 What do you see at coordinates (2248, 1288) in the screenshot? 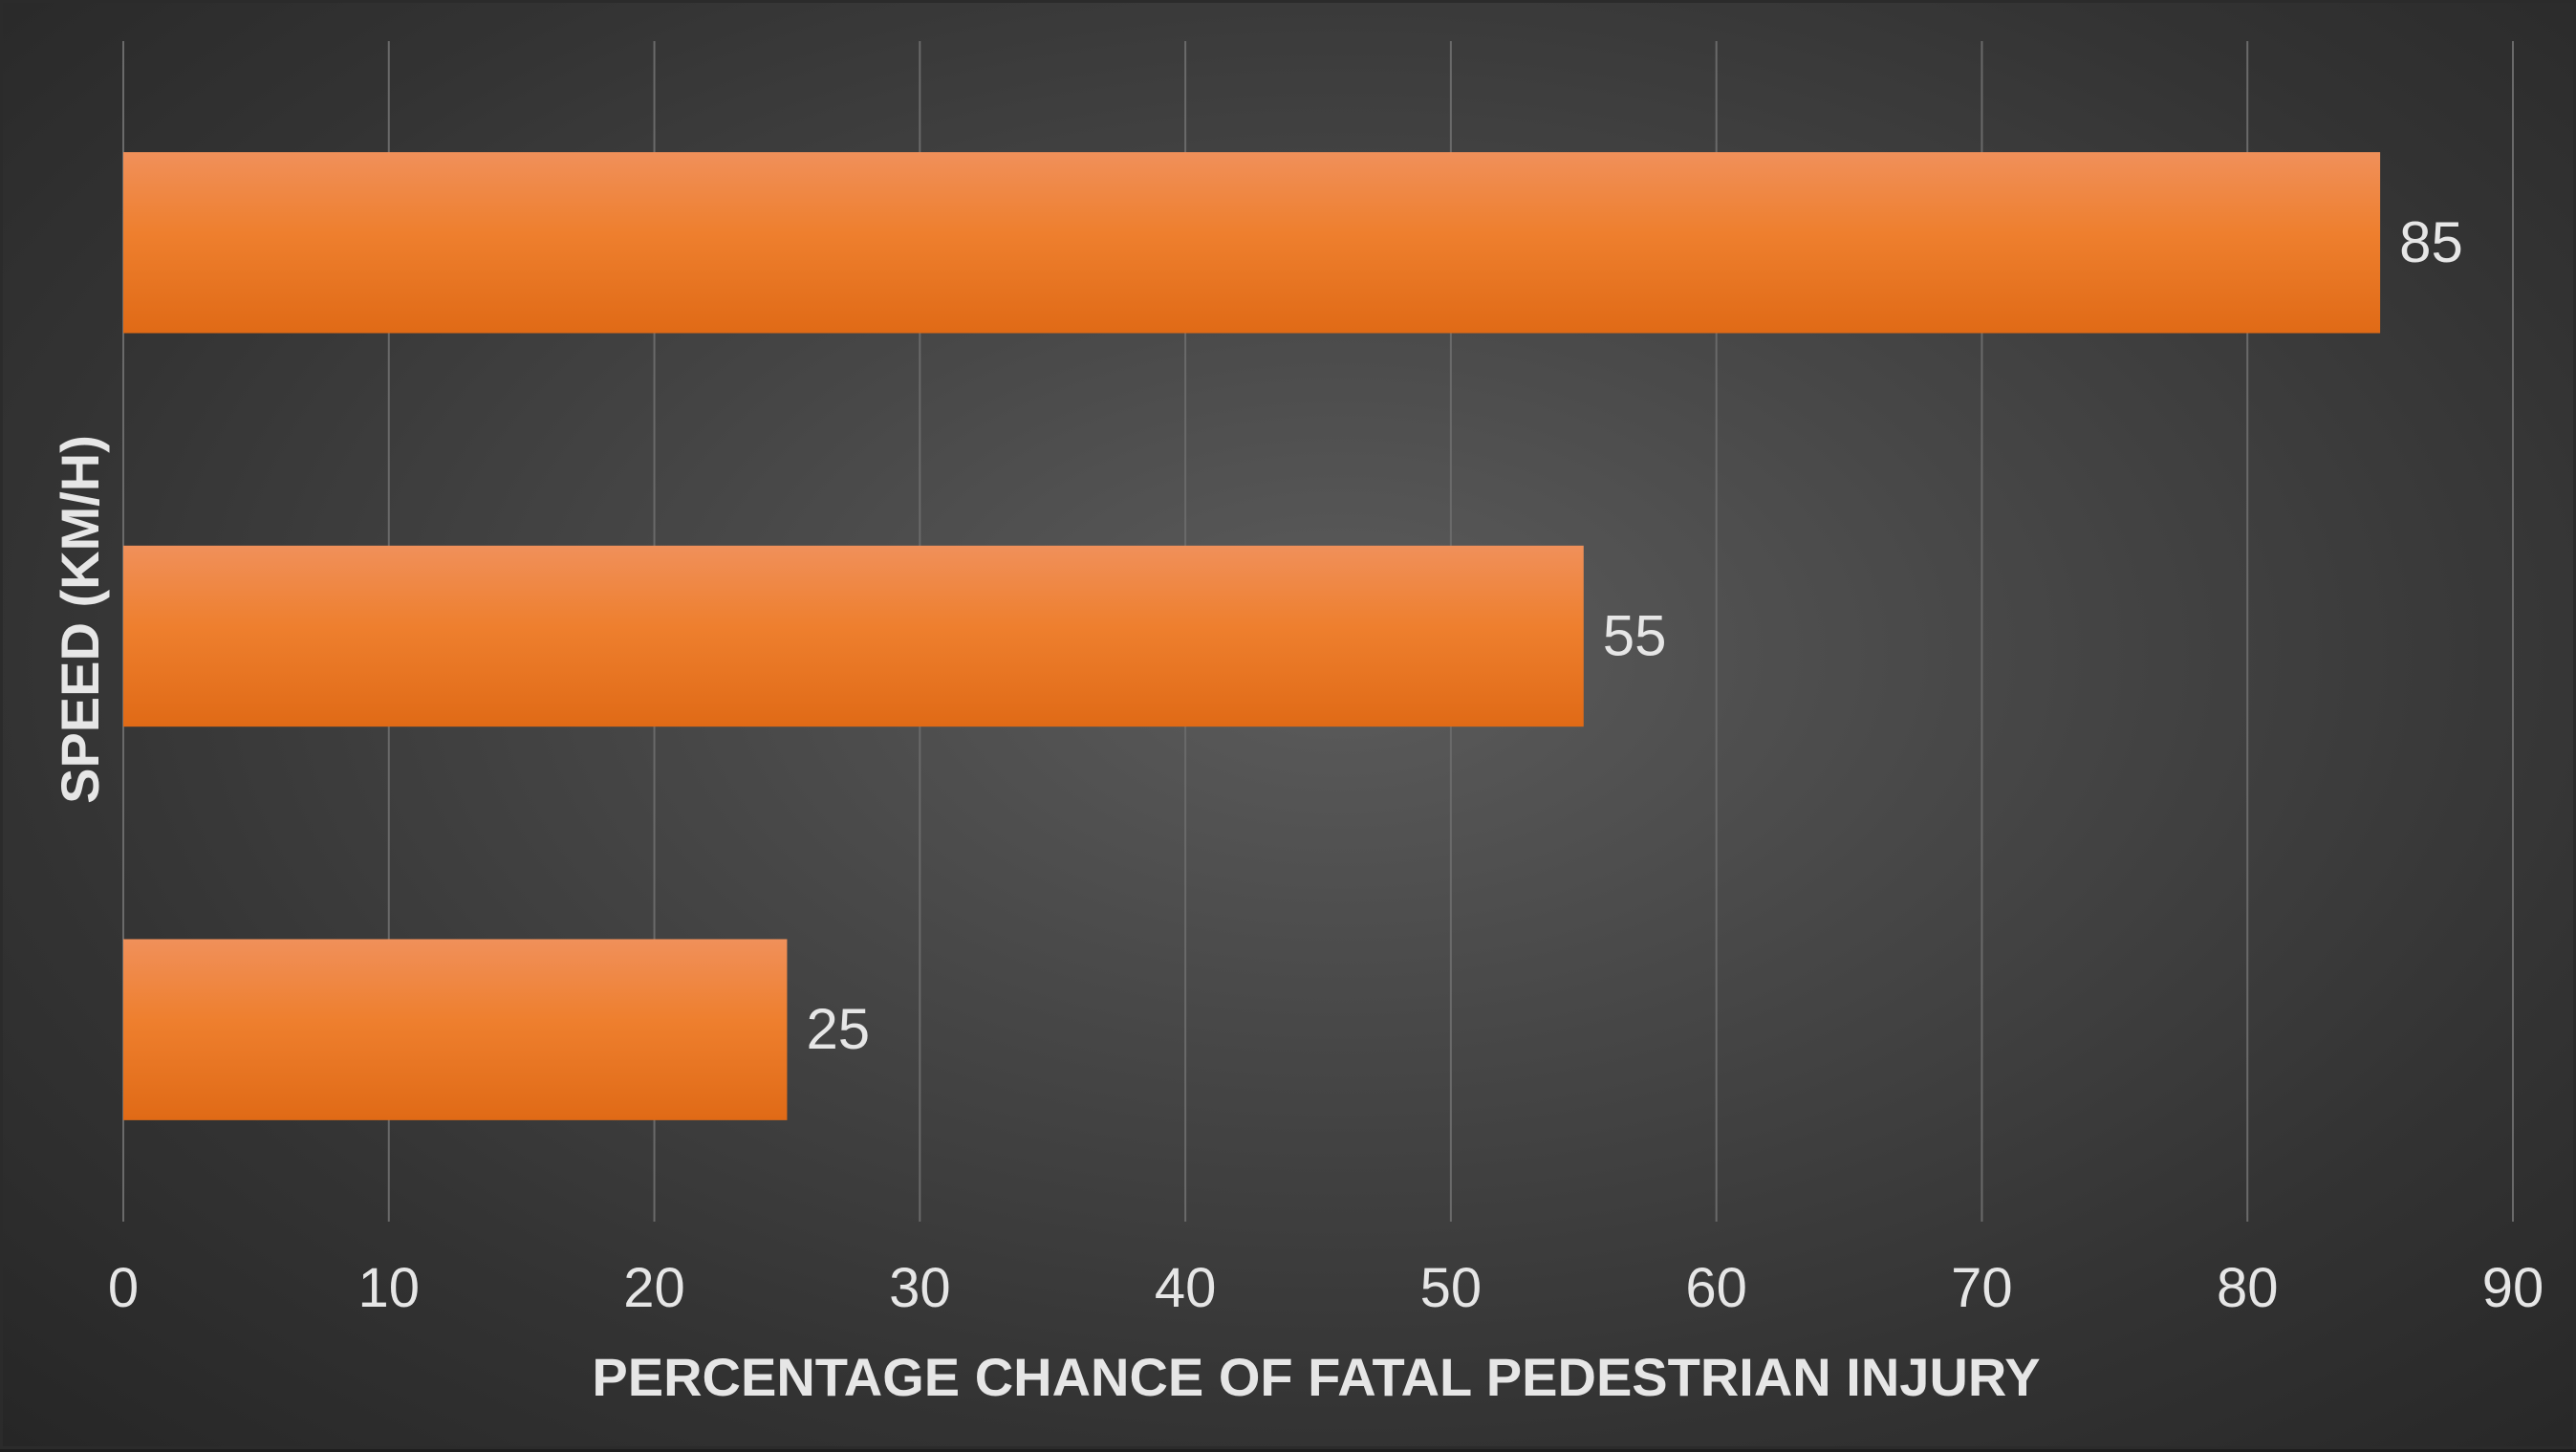
I see `x-tick-label: 80` at bounding box center [2248, 1288].